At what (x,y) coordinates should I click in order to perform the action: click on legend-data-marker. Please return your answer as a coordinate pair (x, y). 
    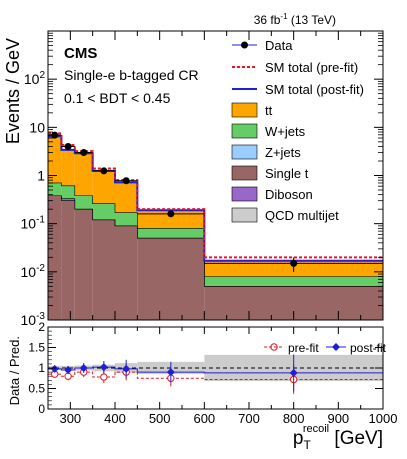
    Looking at the image, I should click on (244, 45).